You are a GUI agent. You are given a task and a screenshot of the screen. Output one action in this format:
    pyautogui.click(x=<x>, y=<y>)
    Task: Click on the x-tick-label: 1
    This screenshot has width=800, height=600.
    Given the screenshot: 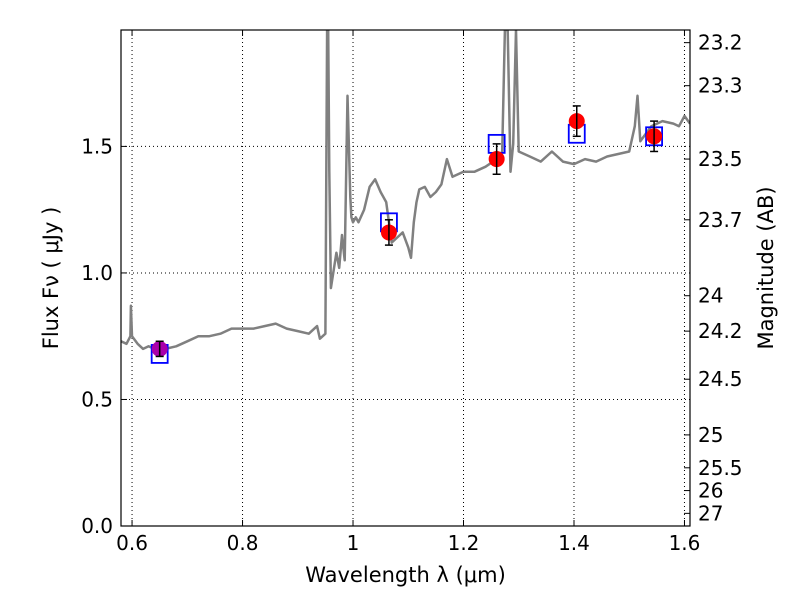 What is the action you would take?
    pyautogui.click(x=353, y=543)
    